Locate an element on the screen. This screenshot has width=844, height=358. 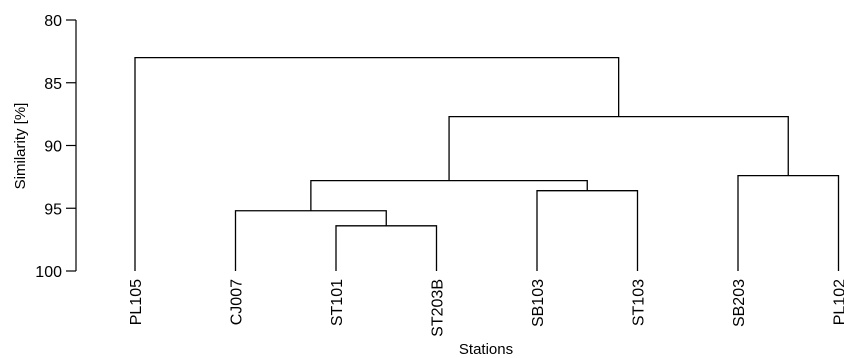
y-axis-title: Similarity [%] is located at coordinates (20, 146).